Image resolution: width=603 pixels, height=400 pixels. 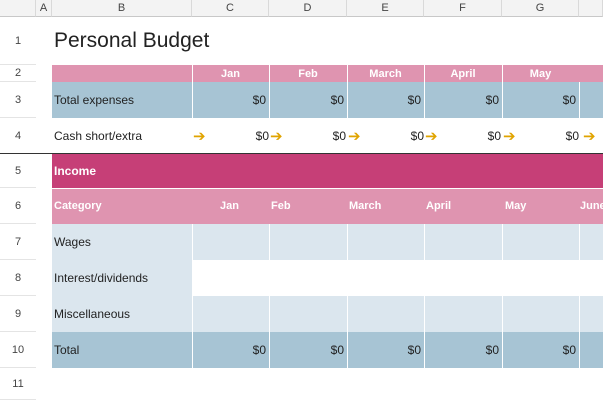 What do you see at coordinates (18, 8) in the screenshot?
I see `select-all-corner` at bounding box center [18, 8].